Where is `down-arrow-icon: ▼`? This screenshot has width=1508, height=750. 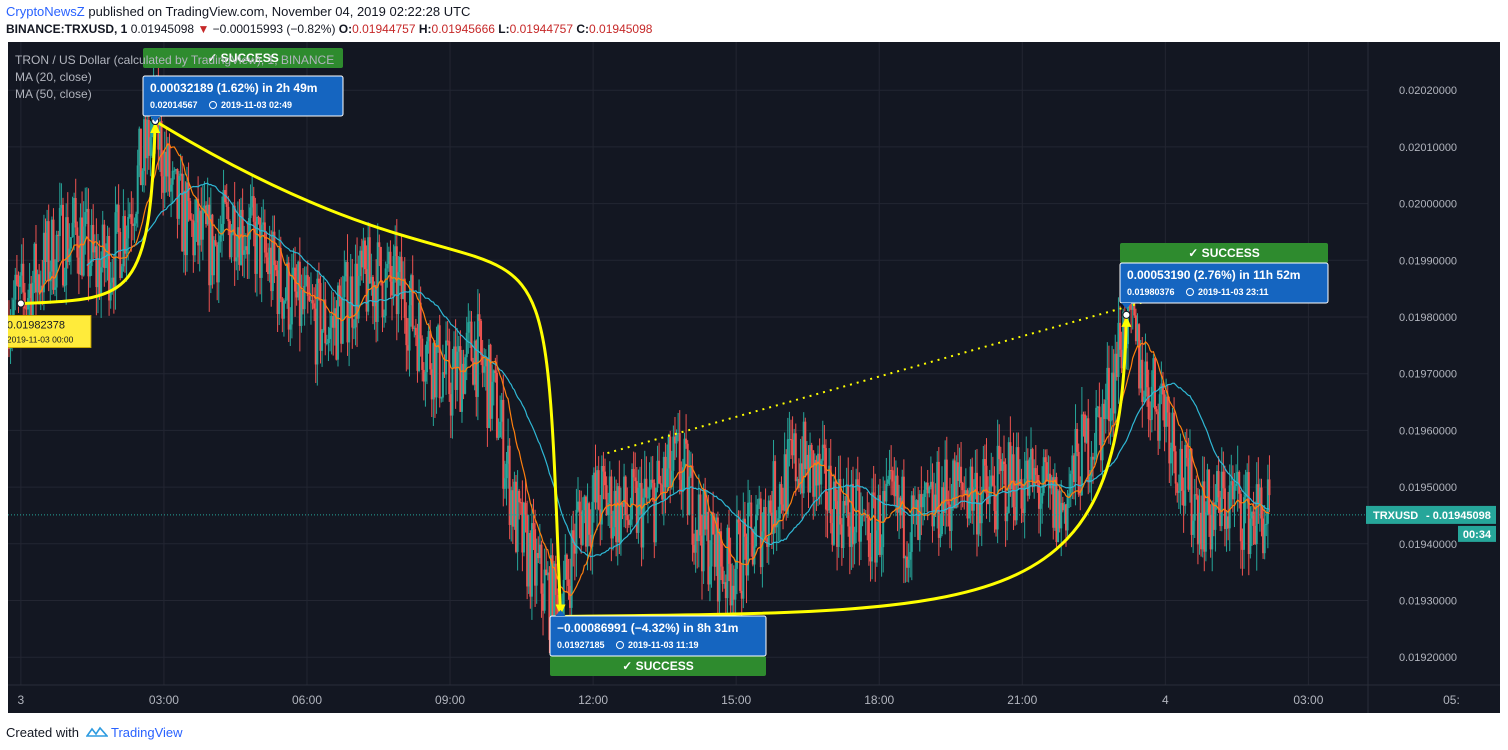
down-arrow-icon: ▼ is located at coordinates (203, 29).